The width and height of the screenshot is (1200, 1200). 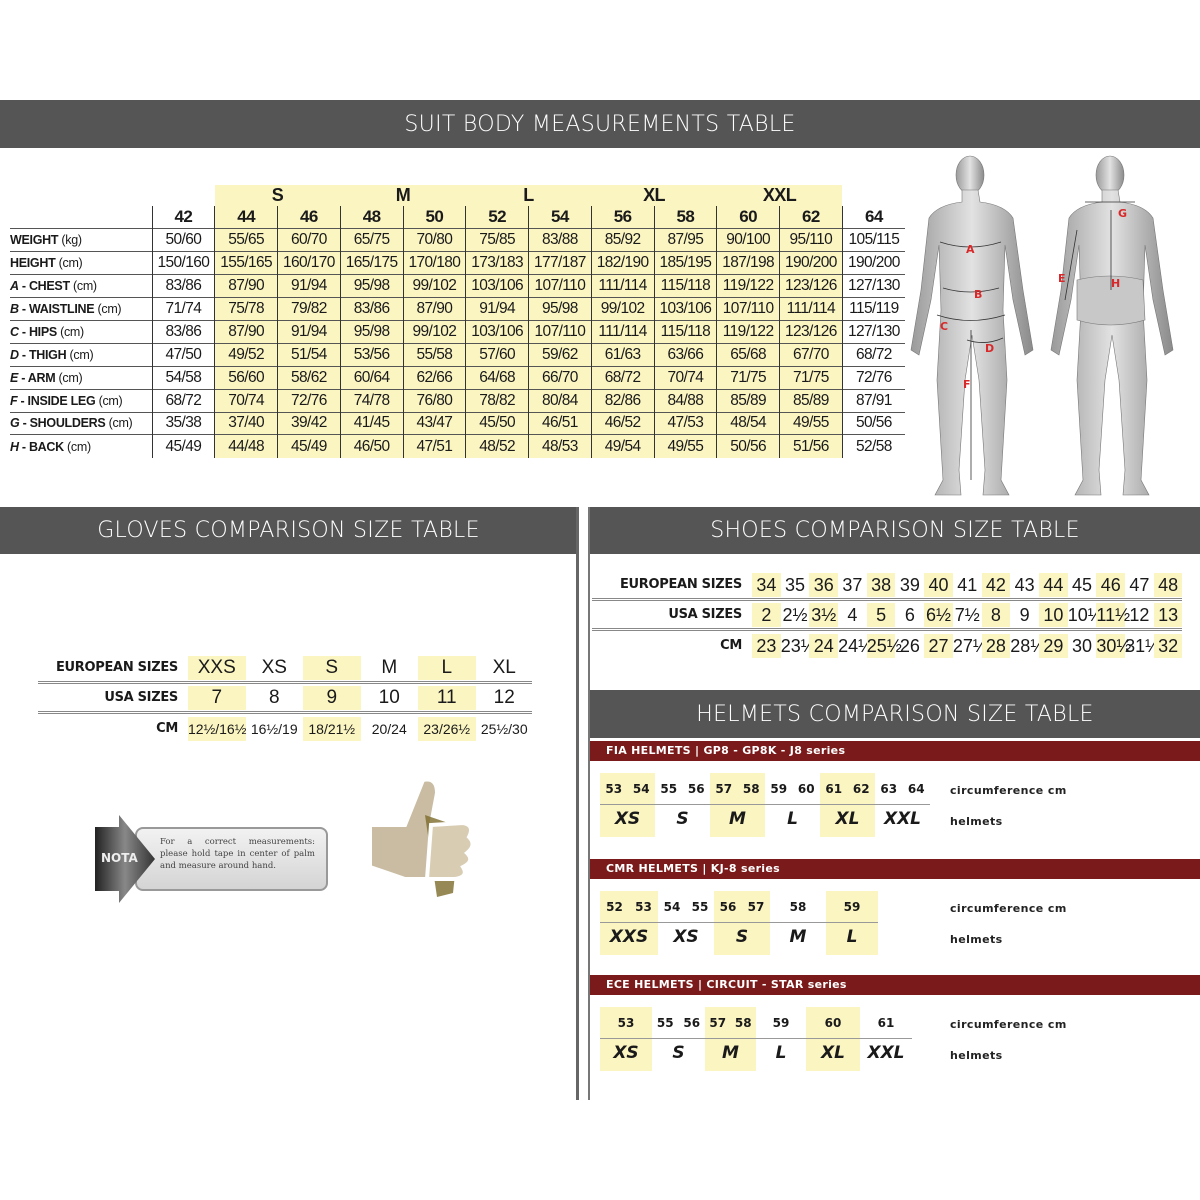 I want to click on measurement-value: 123/126, so click(x=811, y=331).